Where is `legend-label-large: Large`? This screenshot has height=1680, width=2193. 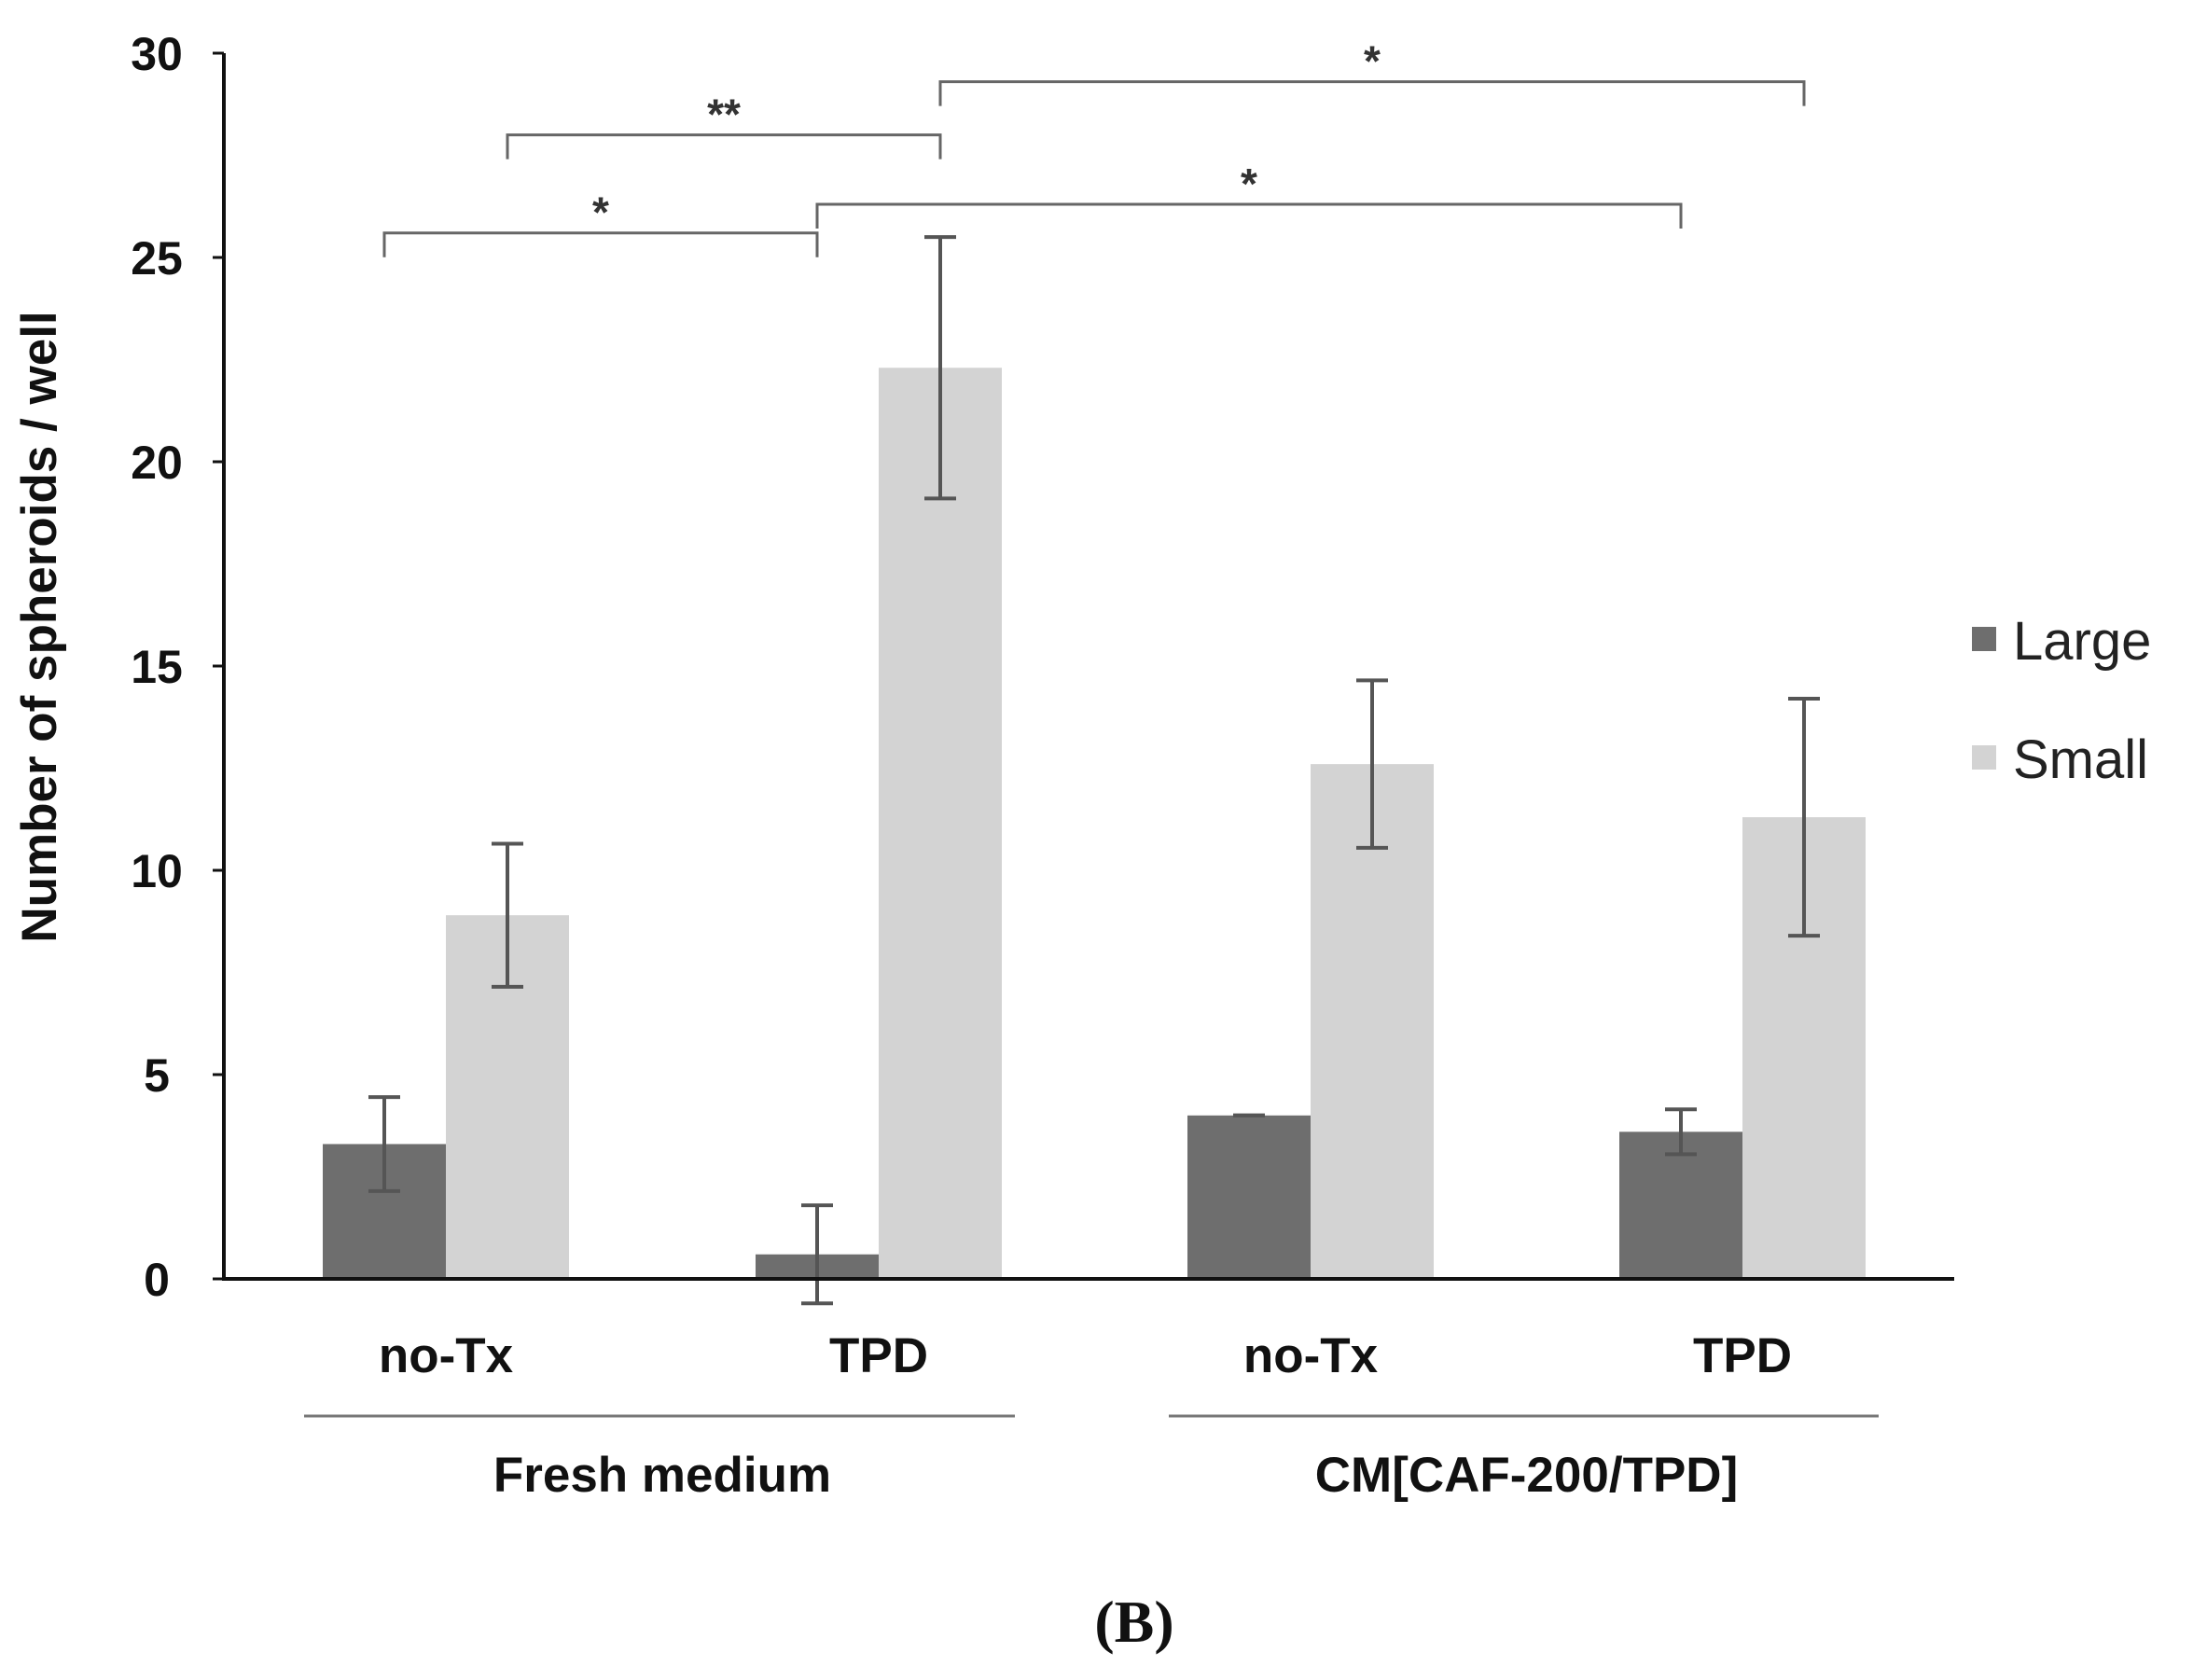 legend-label-large: Large is located at coordinates (2082, 641).